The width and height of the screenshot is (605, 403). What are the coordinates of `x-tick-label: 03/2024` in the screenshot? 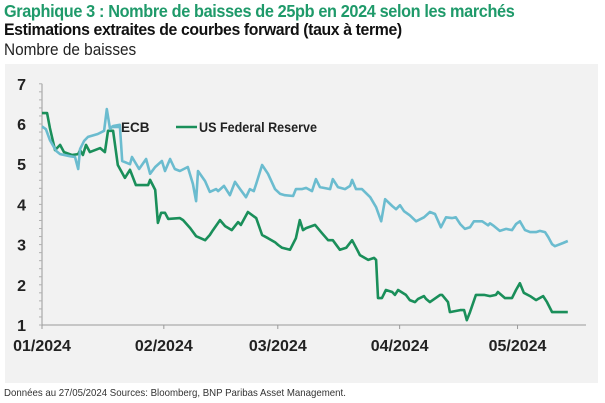 It's located at (278, 346).